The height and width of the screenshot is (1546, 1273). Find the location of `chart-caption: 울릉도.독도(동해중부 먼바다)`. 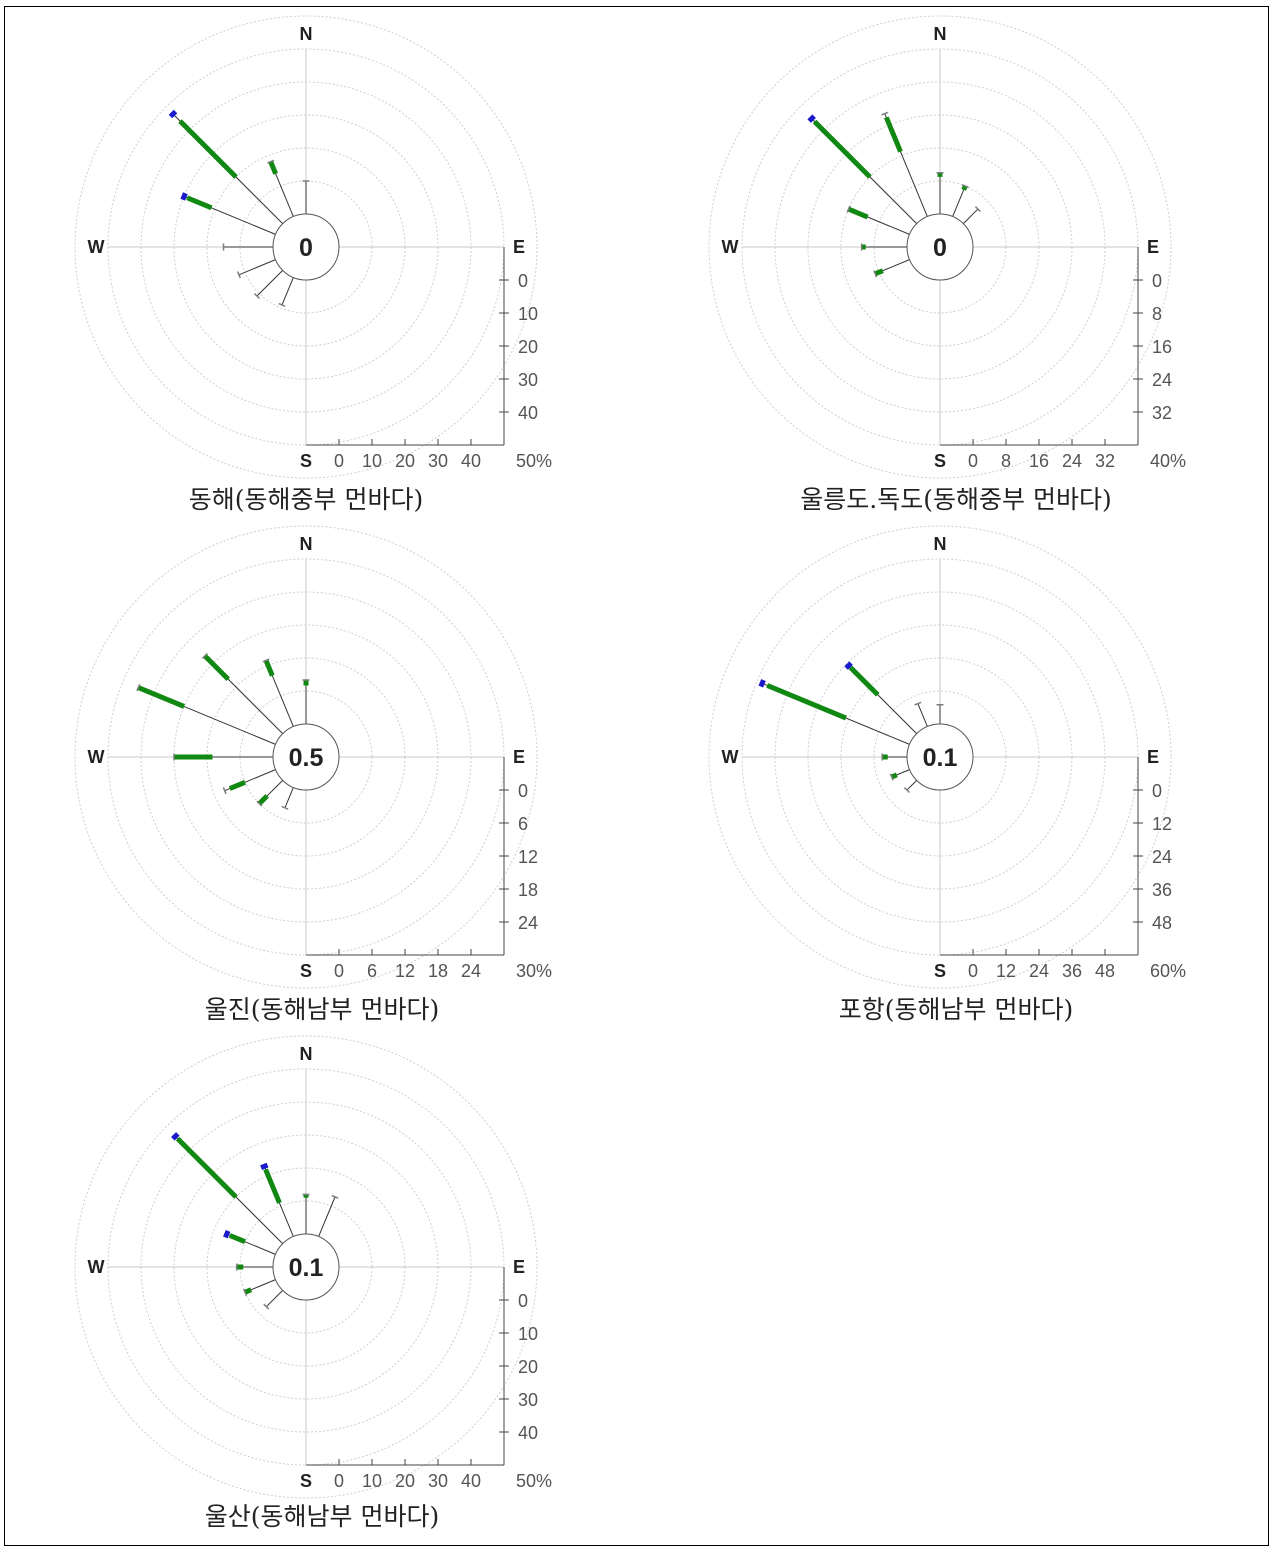

chart-caption: 울릉도.독도(동해중부 먼바다) is located at coordinates (956, 499).